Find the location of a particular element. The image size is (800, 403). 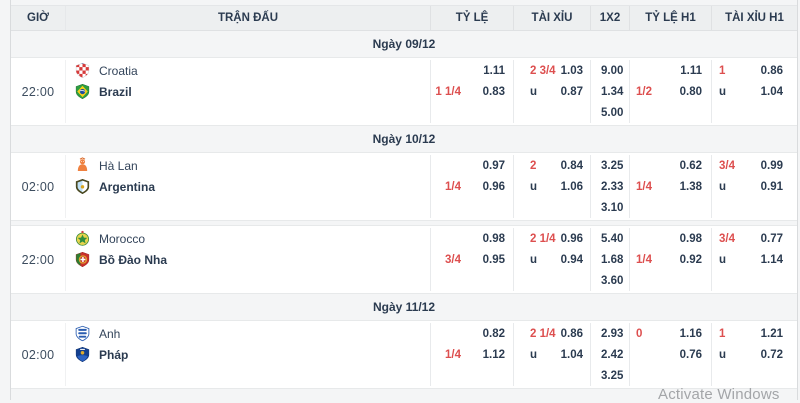

handicap-h1-cell: 1.11 1/2 0.80 is located at coordinates (670, 91).